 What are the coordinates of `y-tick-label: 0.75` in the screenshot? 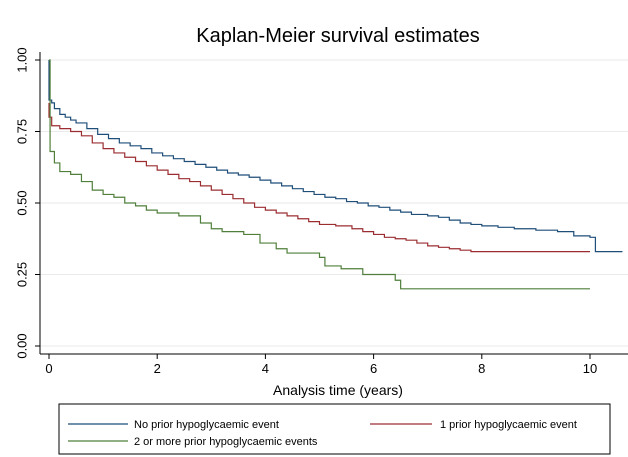 It's located at (21, 131).